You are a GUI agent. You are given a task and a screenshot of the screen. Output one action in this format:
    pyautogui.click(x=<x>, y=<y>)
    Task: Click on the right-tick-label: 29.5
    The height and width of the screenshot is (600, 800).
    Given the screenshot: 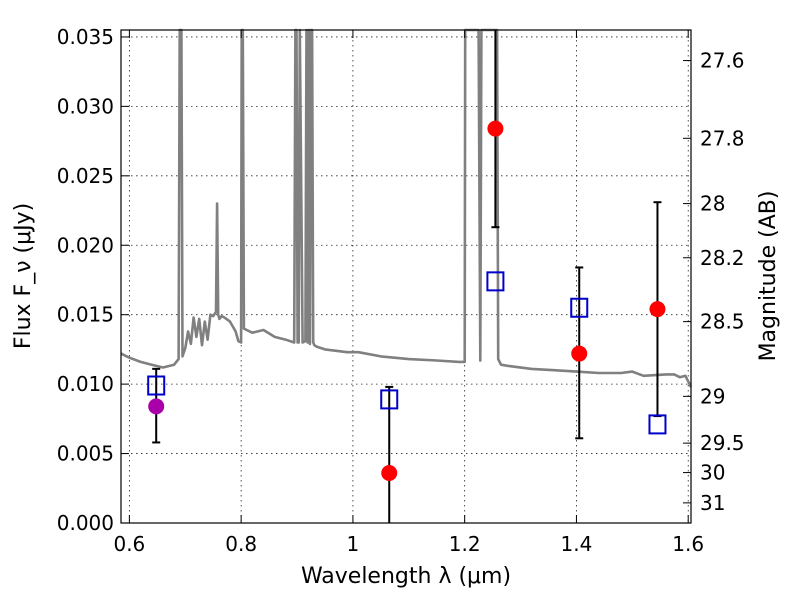 What is the action you would take?
    pyautogui.click(x=722, y=443)
    